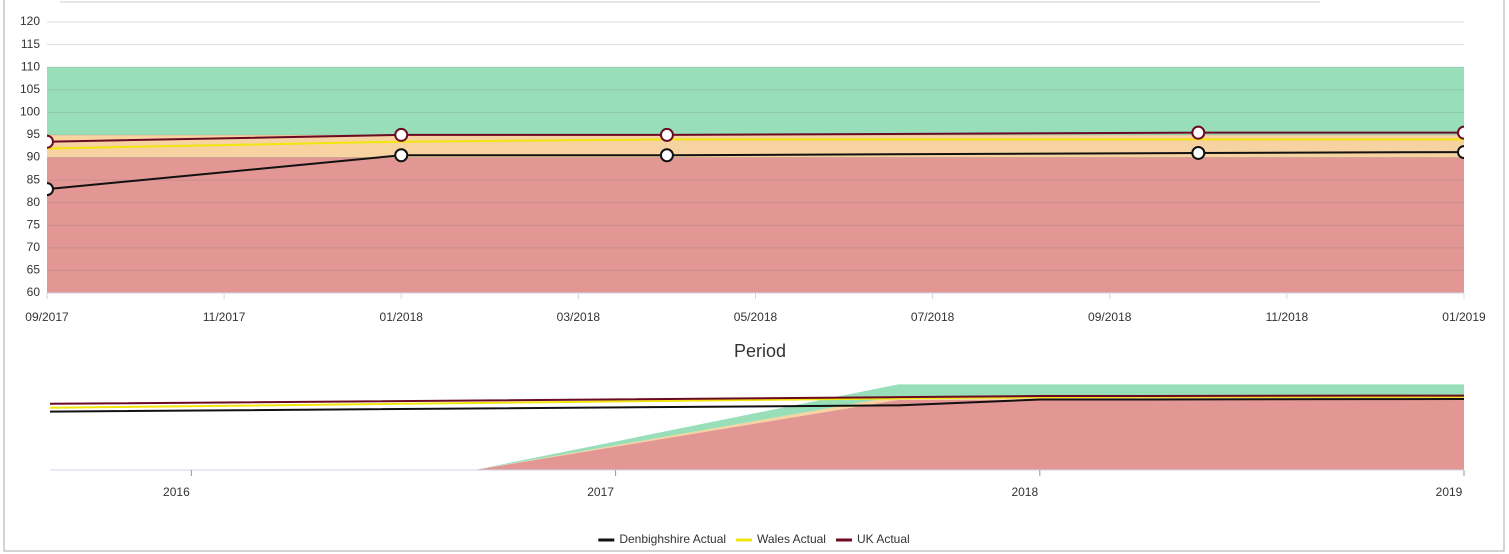  I want to click on y-tick-label: 120, so click(30, 21).